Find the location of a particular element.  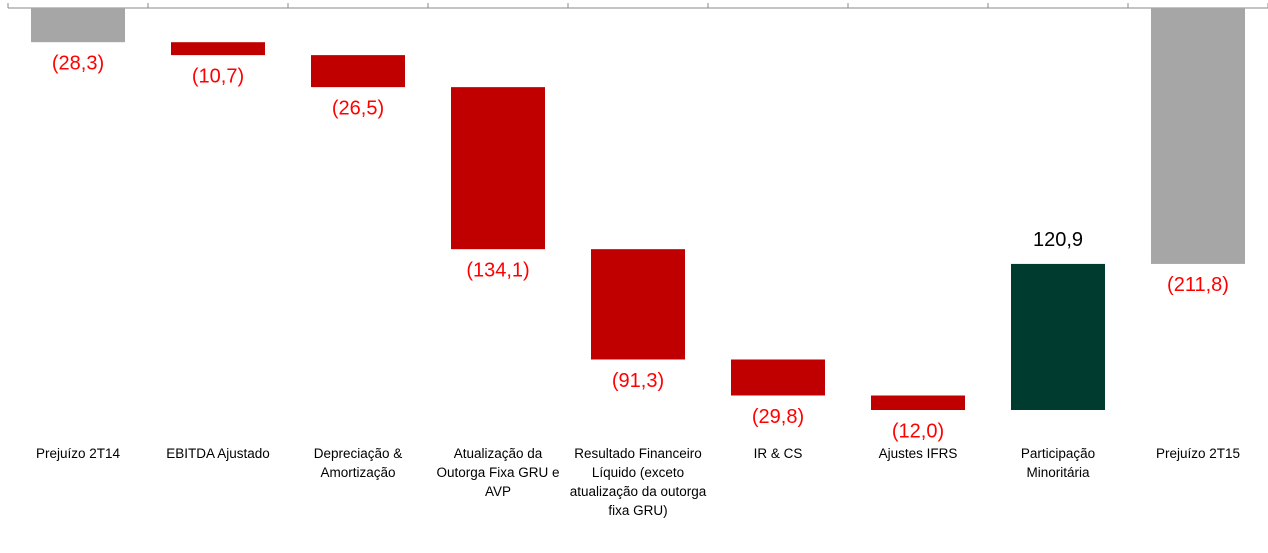

x-tick-label: Atualização da Outorga Fixa GRU e AVP is located at coordinates (498, 472).